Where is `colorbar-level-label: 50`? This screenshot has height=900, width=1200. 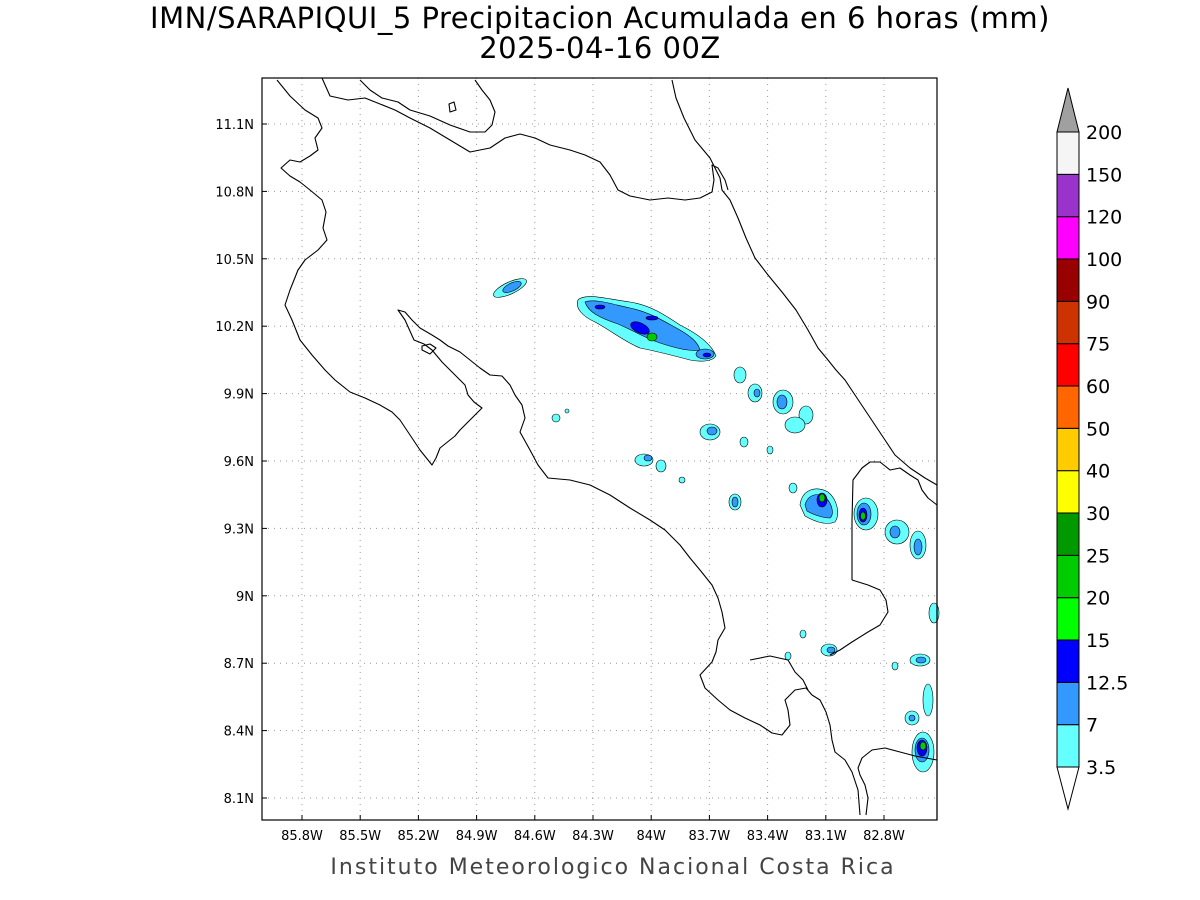 colorbar-level-label: 50 is located at coordinates (1098, 429).